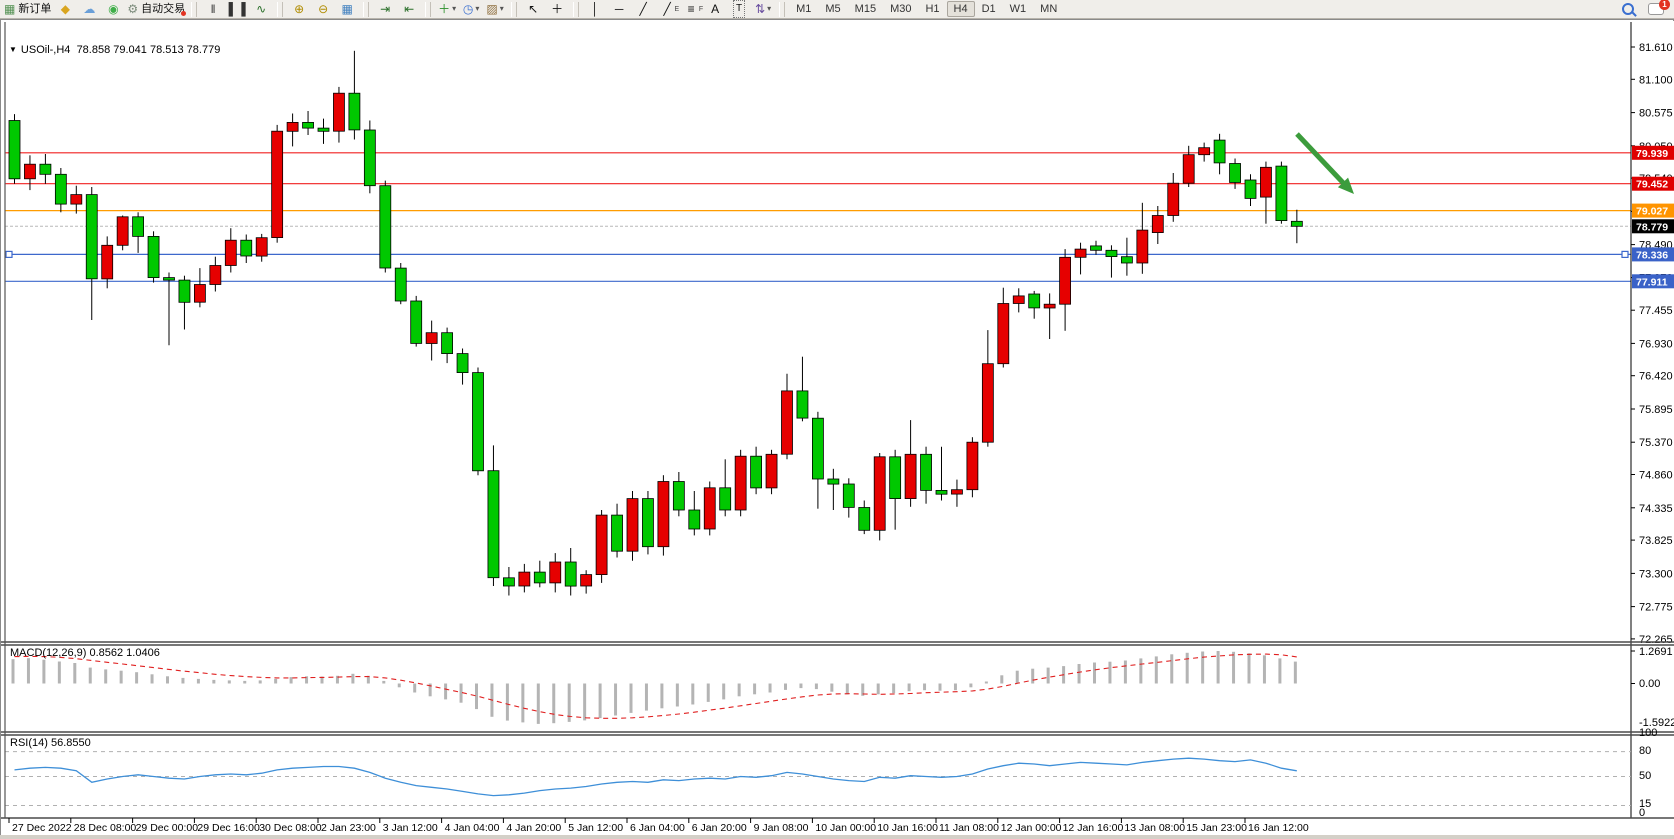 The width and height of the screenshot is (1674, 839). I want to click on line-chart-icon: ∿, so click(261, 9).